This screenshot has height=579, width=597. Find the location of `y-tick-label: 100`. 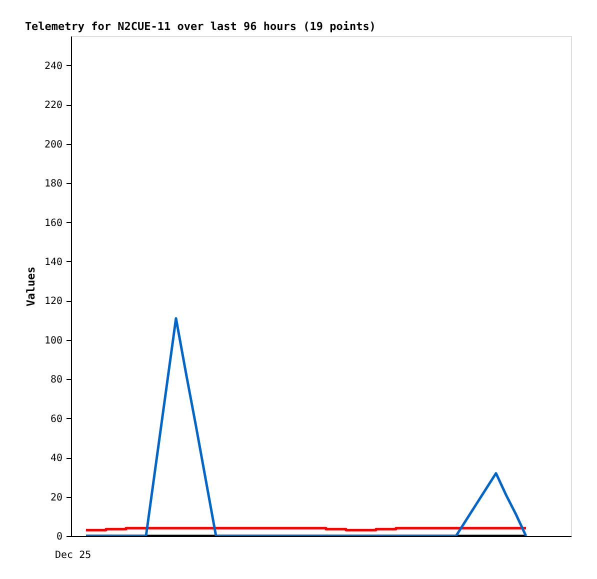

y-tick-label: 100 is located at coordinates (53, 340).